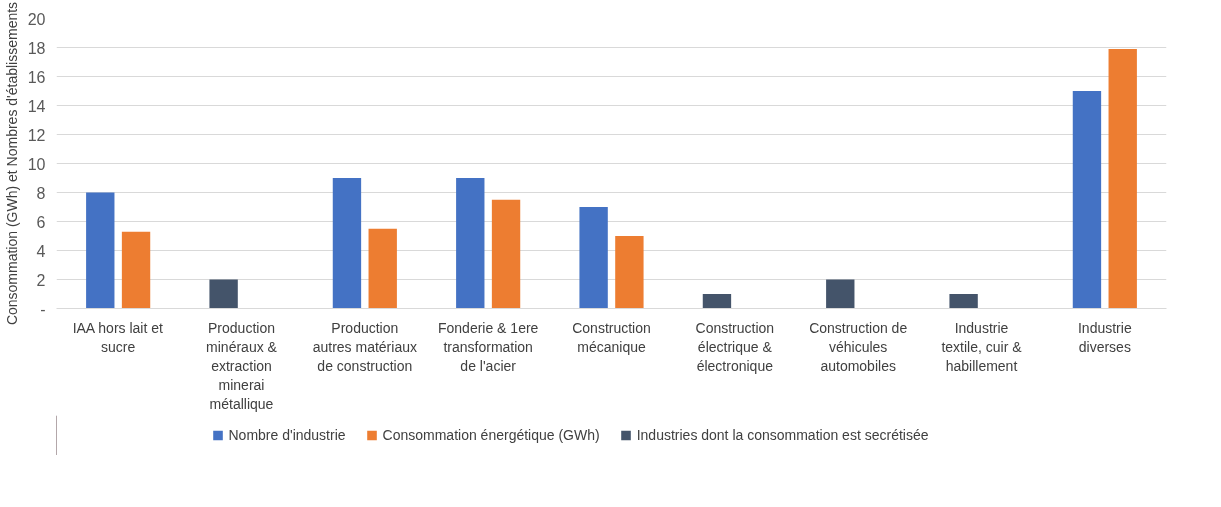 The width and height of the screenshot is (1221, 507). Describe the element at coordinates (41, 251) in the screenshot. I see `y-tick-label: 4` at that location.